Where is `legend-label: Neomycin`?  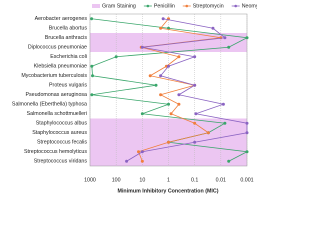 legend-label: Neomycin is located at coordinates (249, 7).